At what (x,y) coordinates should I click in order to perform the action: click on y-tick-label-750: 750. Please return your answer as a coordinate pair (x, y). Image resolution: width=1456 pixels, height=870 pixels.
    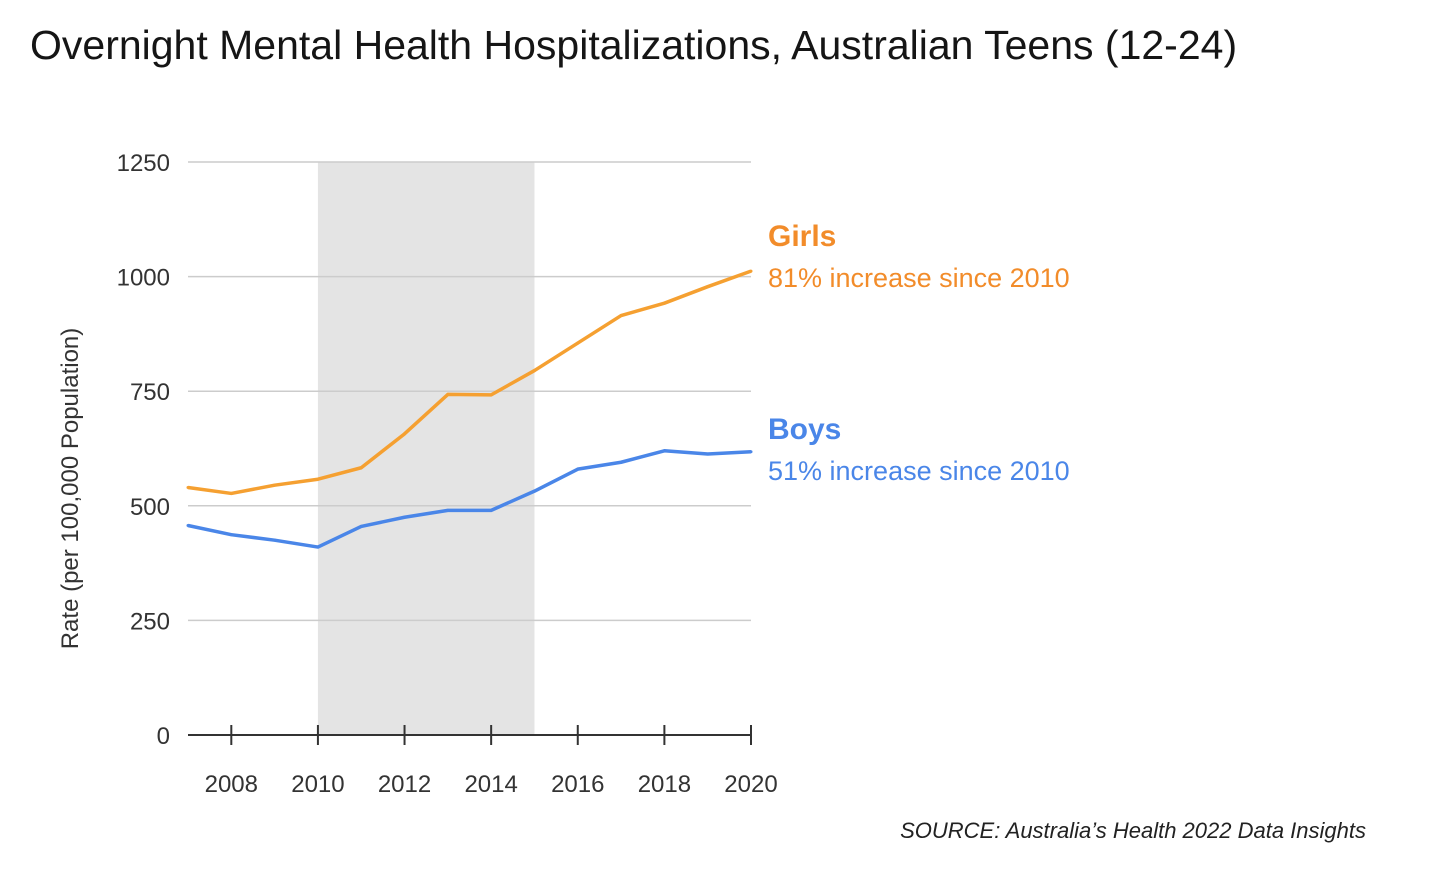
    Looking at the image, I should click on (150, 392).